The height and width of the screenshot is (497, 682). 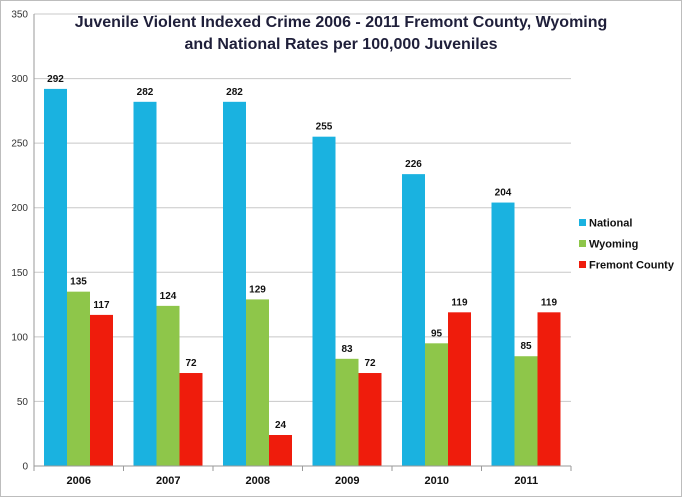 I want to click on bar-fremont-county-2006, so click(x=101, y=390).